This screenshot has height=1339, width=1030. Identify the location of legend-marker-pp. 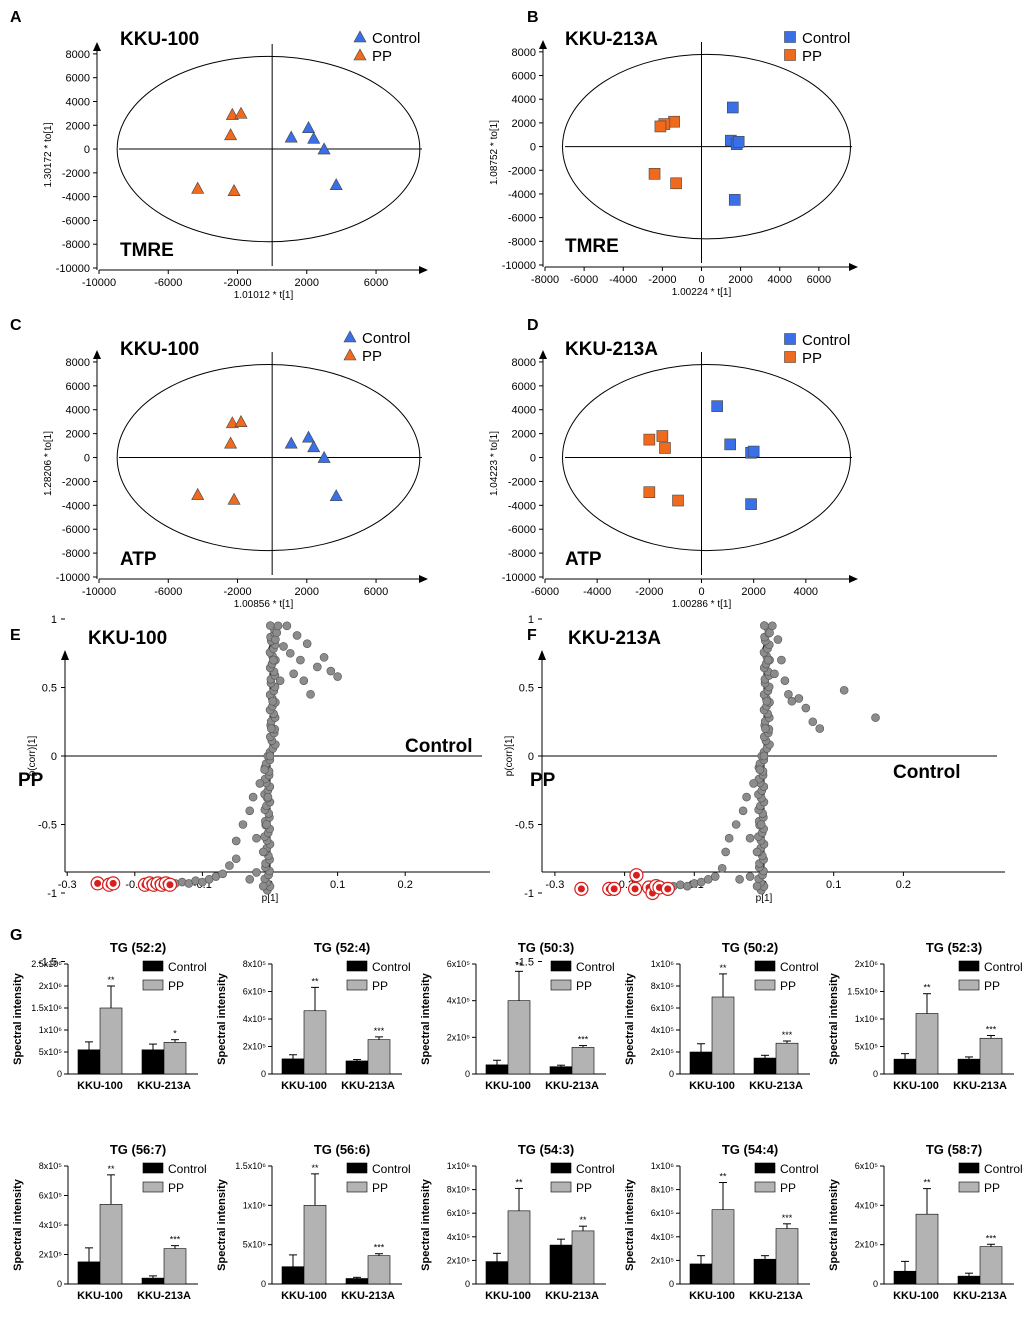
(790, 357).